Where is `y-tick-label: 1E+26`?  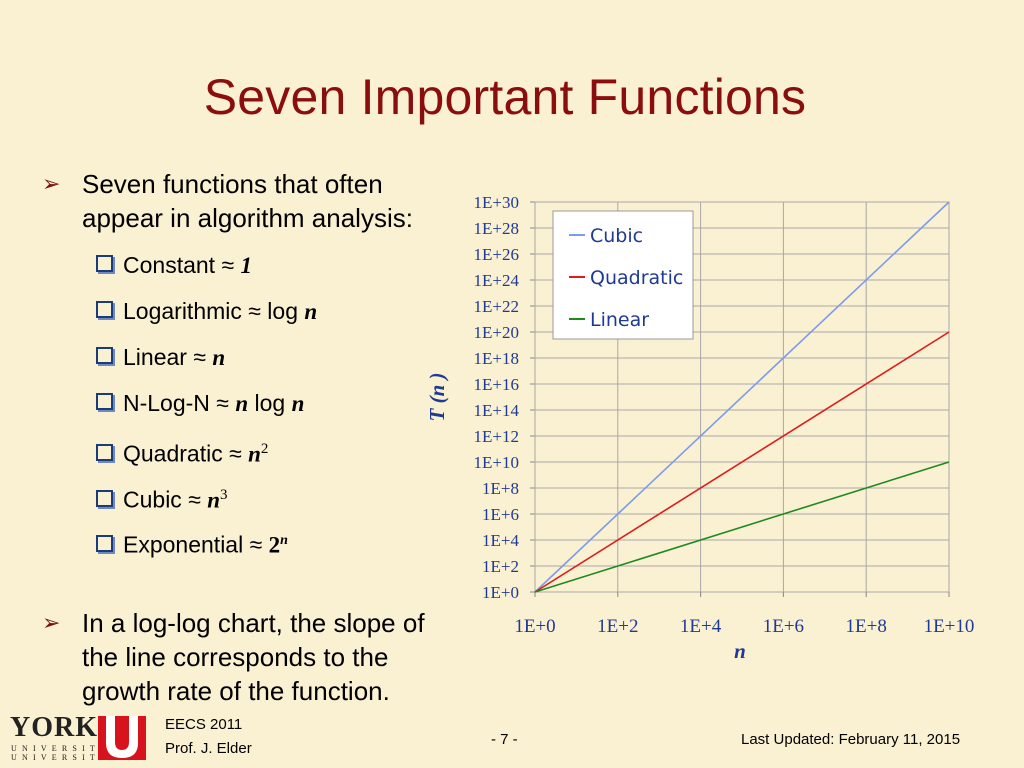 y-tick-label: 1E+26 is located at coordinates (496, 254).